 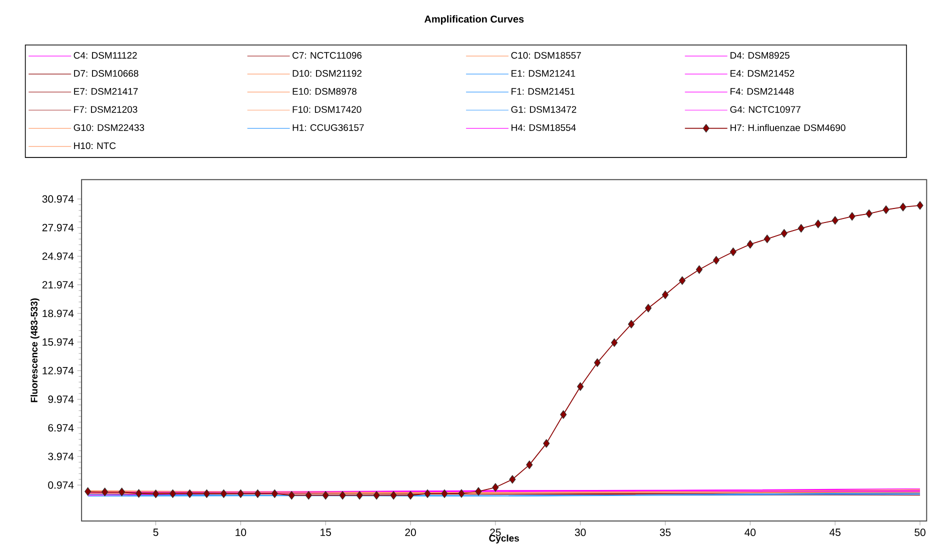 What do you see at coordinates (546, 55) in the screenshot?
I see `legend-label: C10: DSM18557` at bounding box center [546, 55].